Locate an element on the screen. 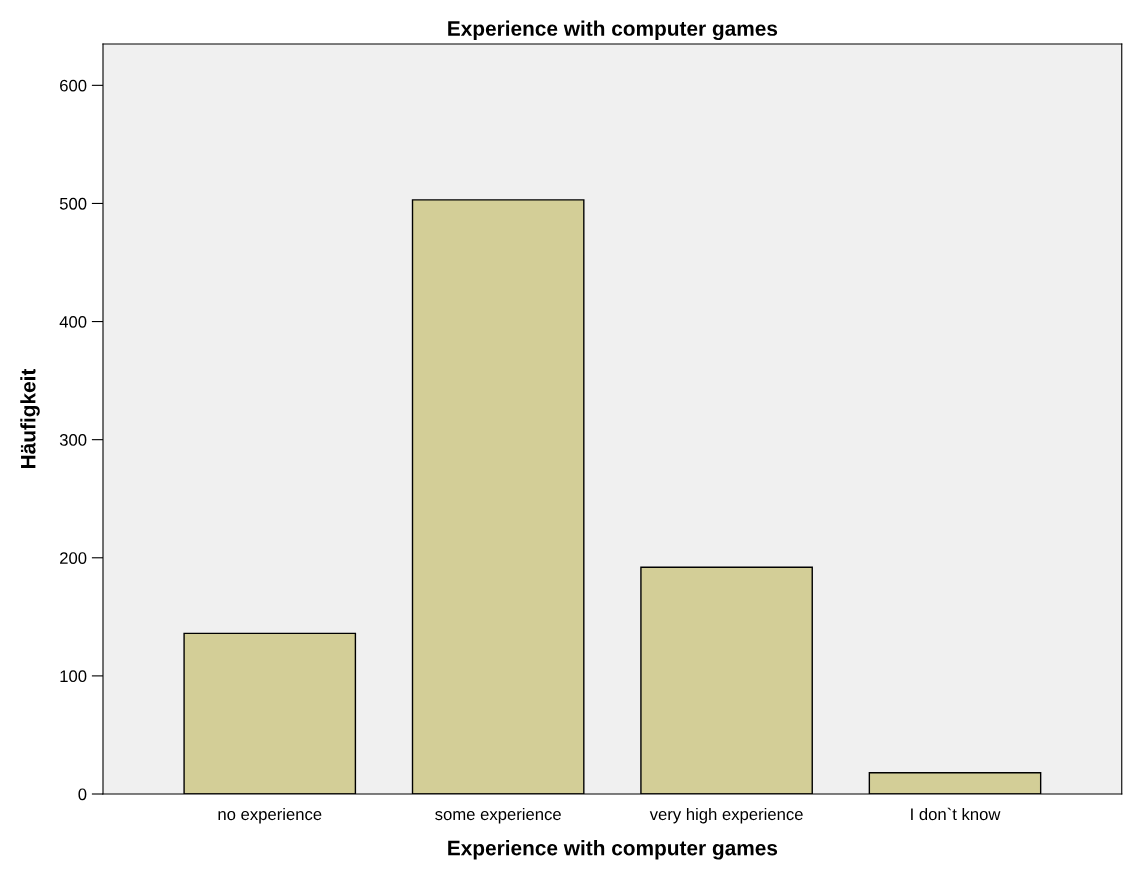 This screenshot has height=877, width=1124. chart-title: Experience with computer games is located at coordinates (613, 30).